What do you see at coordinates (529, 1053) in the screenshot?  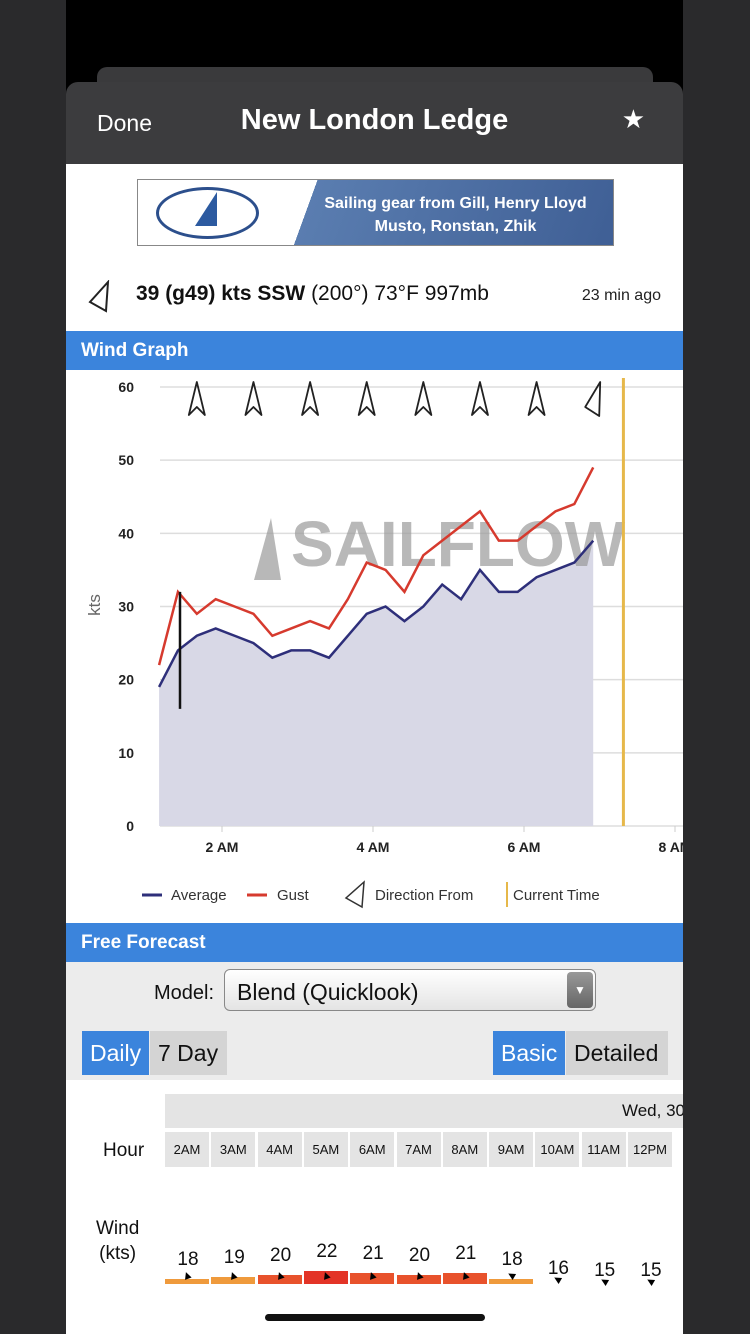 I see `basic-toggle: Basic` at bounding box center [529, 1053].